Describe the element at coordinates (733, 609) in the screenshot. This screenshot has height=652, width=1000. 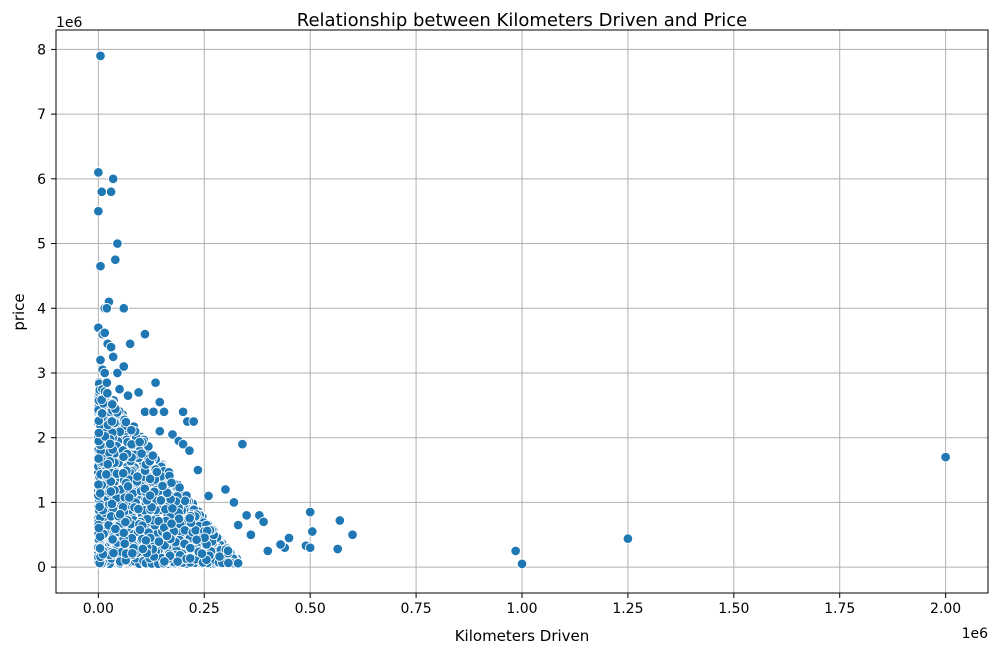
I see `x-tick-label: 1.50` at that location.